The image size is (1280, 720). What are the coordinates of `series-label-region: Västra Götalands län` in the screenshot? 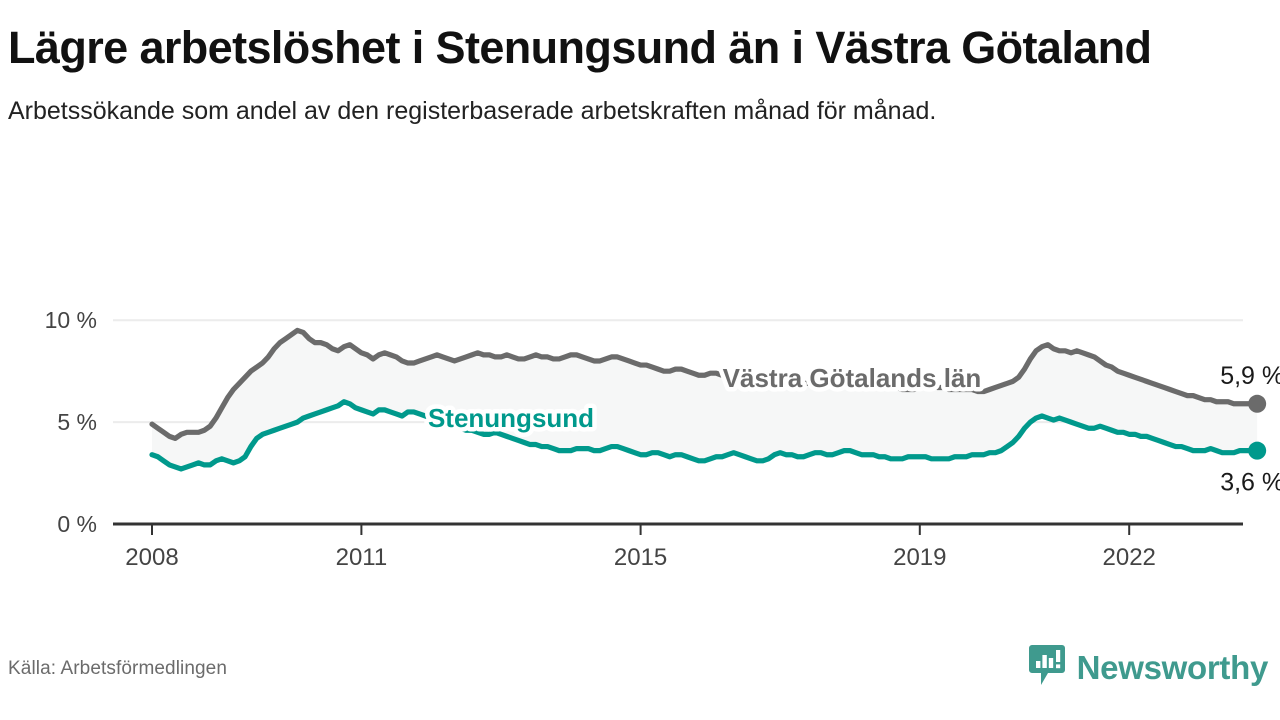 It's located at (852, 378).